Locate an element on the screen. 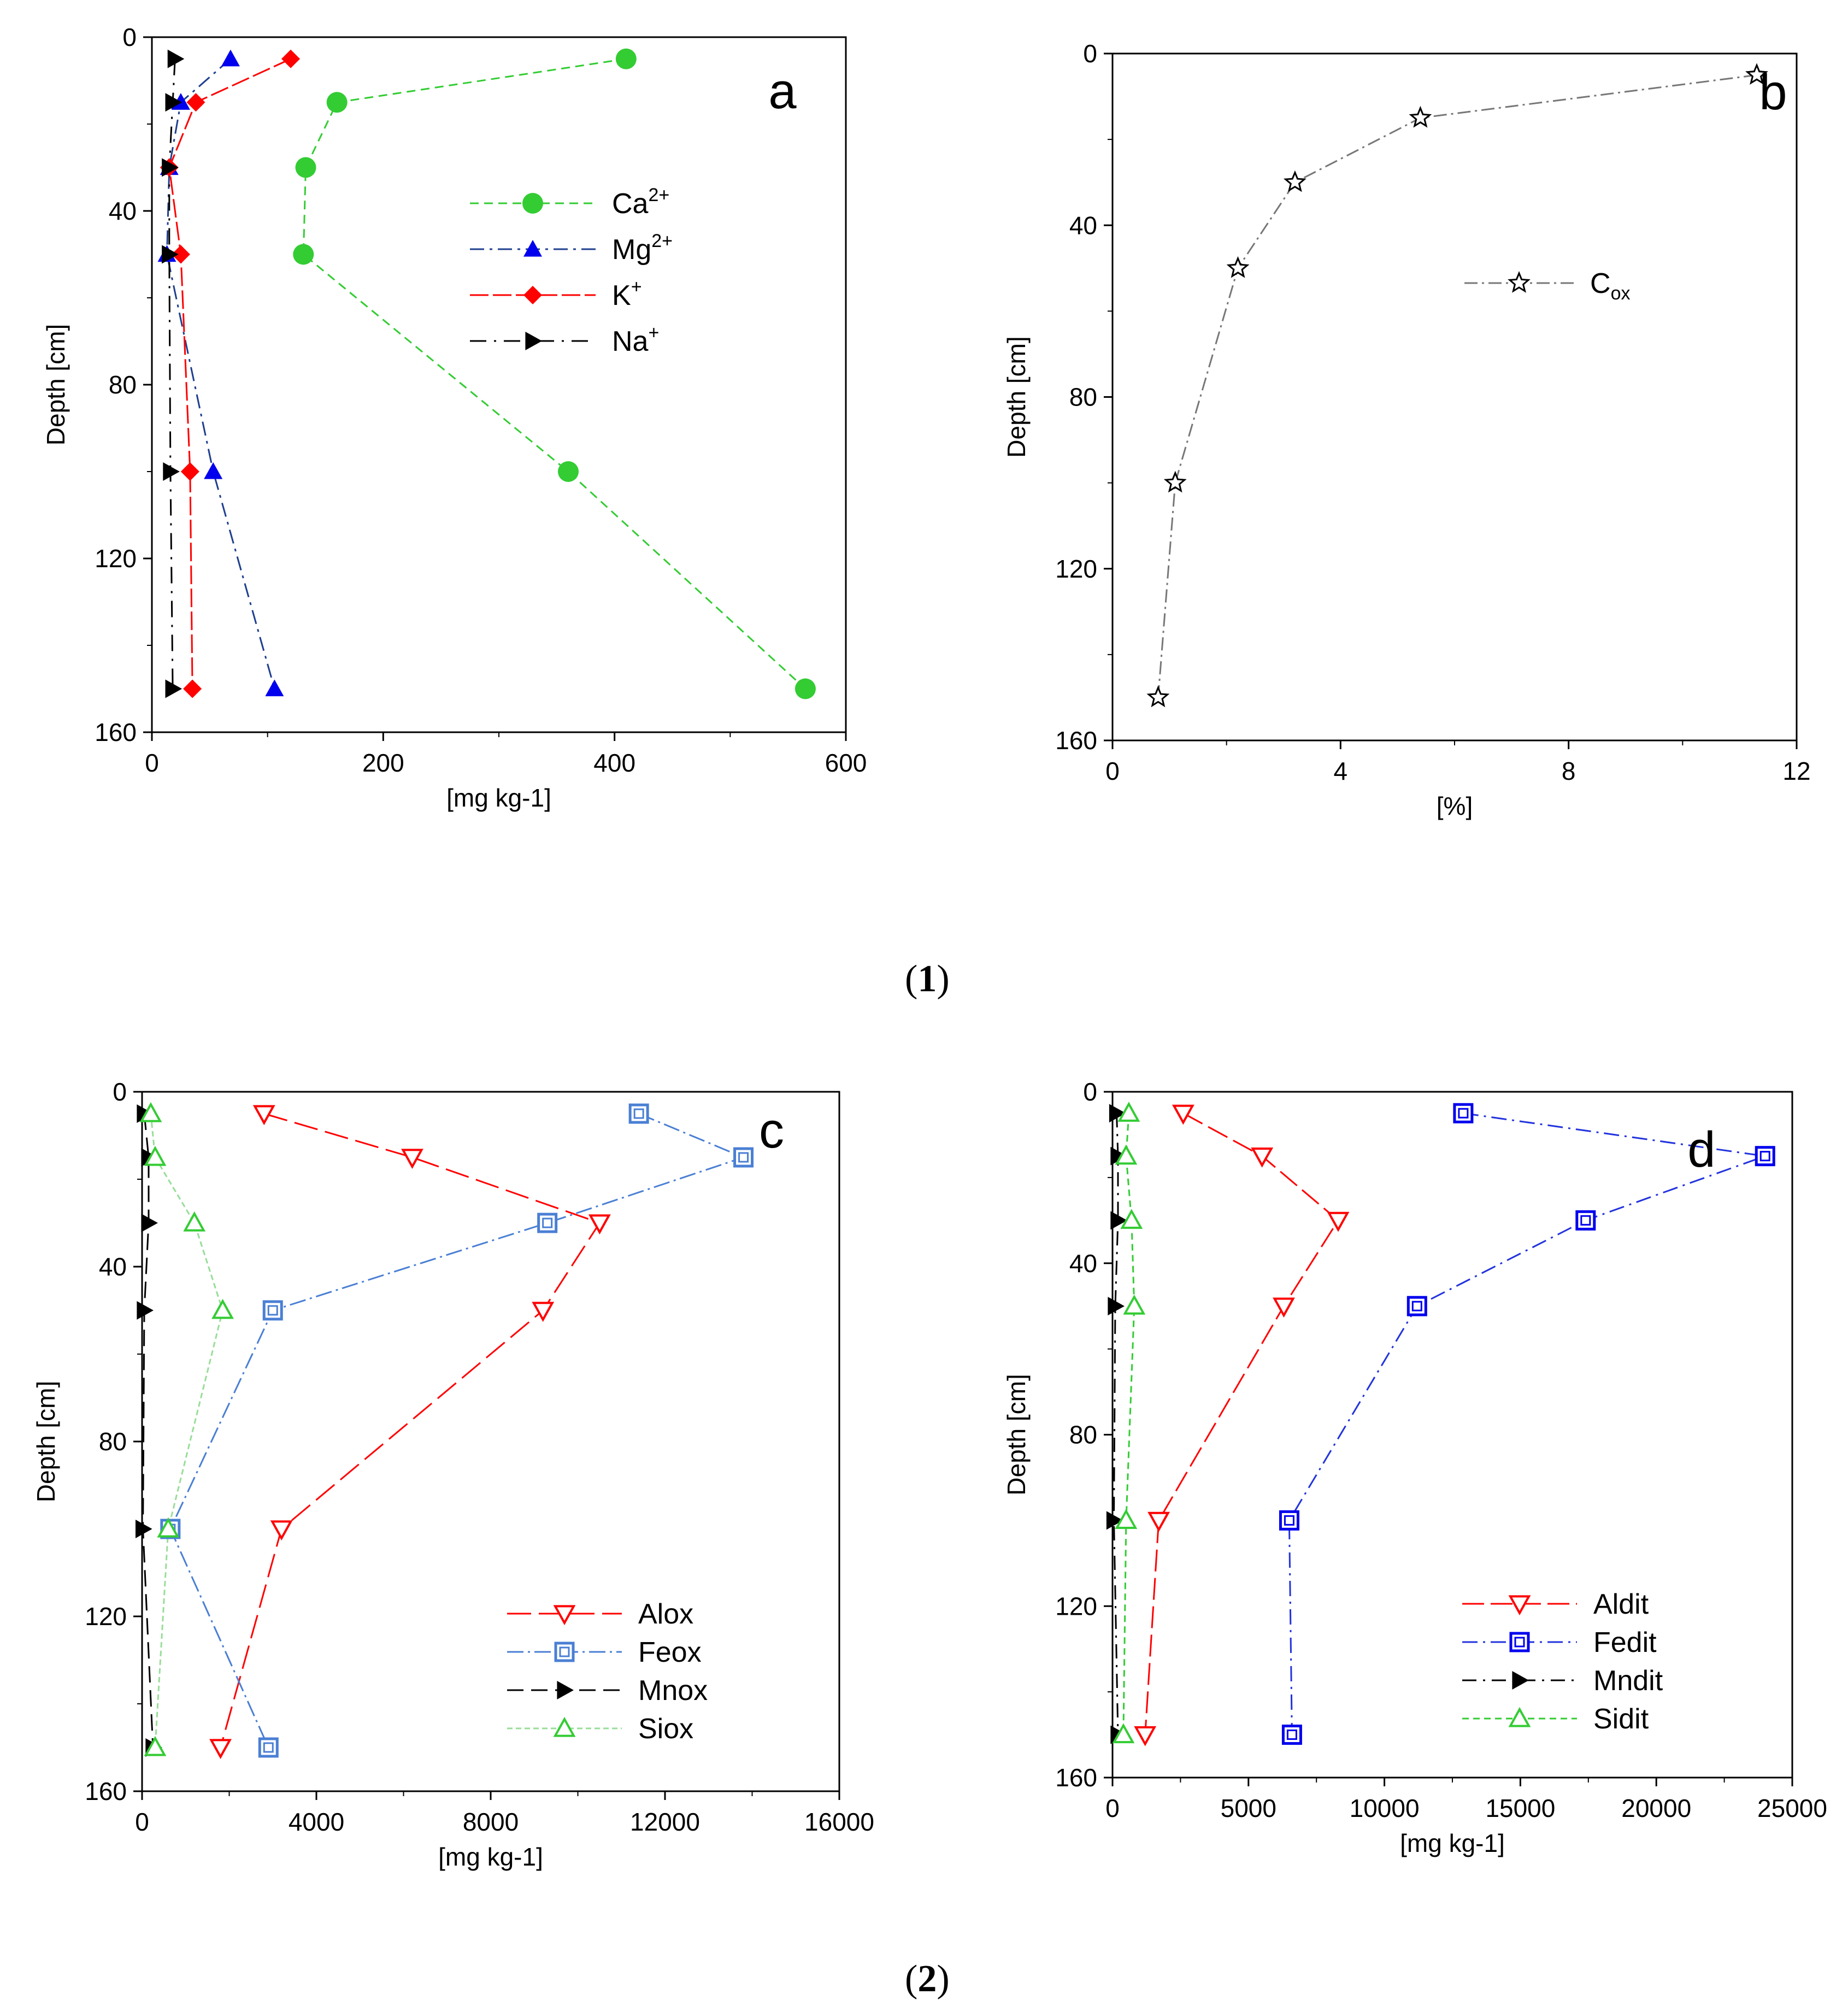  x-tick-label: 8 is located at coordinates (1569, 771).